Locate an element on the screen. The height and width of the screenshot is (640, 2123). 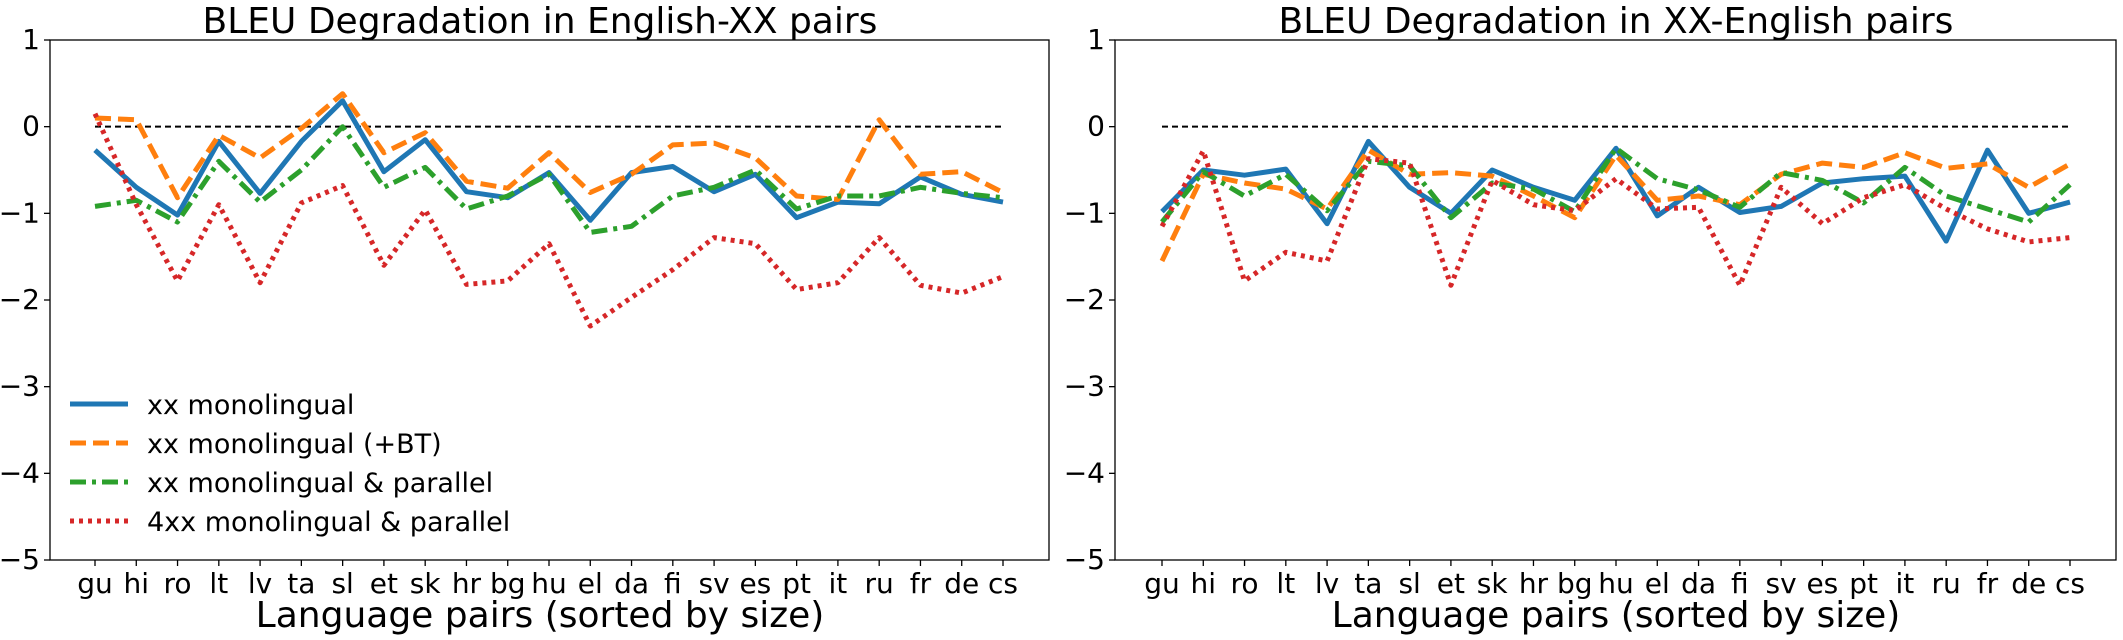
chart-title: BLEU Degradation in English-XX pairs is located at coordinates (540, 21).